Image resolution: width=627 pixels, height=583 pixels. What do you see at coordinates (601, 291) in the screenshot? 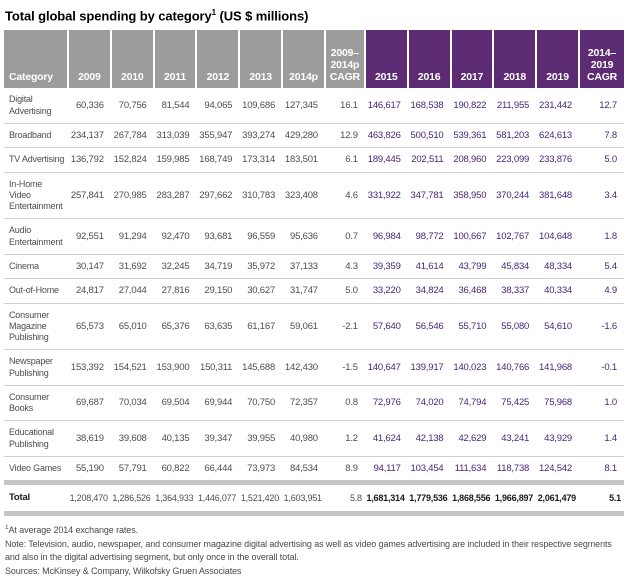
I see `table-cell: 4.9` at bounding box center [601, 291].